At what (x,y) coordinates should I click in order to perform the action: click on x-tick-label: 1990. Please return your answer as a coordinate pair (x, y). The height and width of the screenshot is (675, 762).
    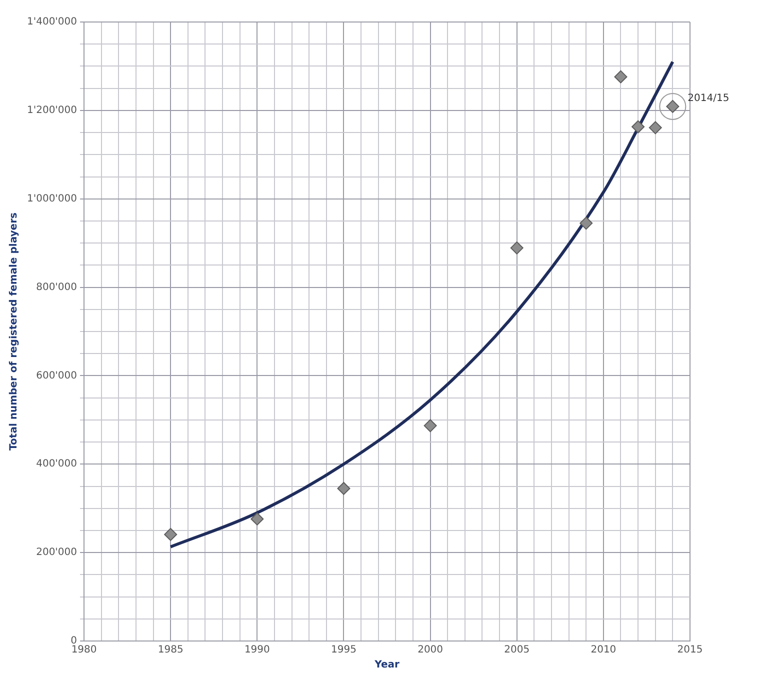
    Looking at the image, I should click on (257, 650).